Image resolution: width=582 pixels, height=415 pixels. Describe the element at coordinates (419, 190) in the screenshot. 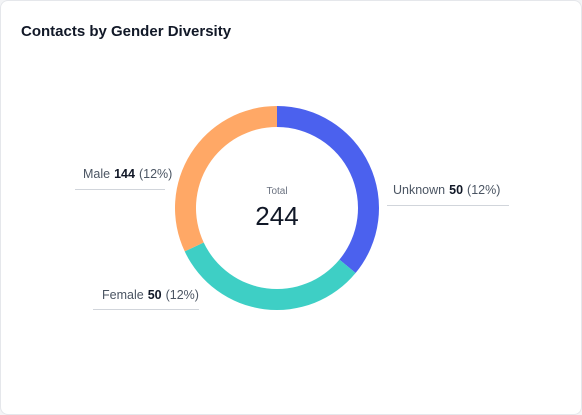

I see `callout-unknown-label: Unknown` at that location.